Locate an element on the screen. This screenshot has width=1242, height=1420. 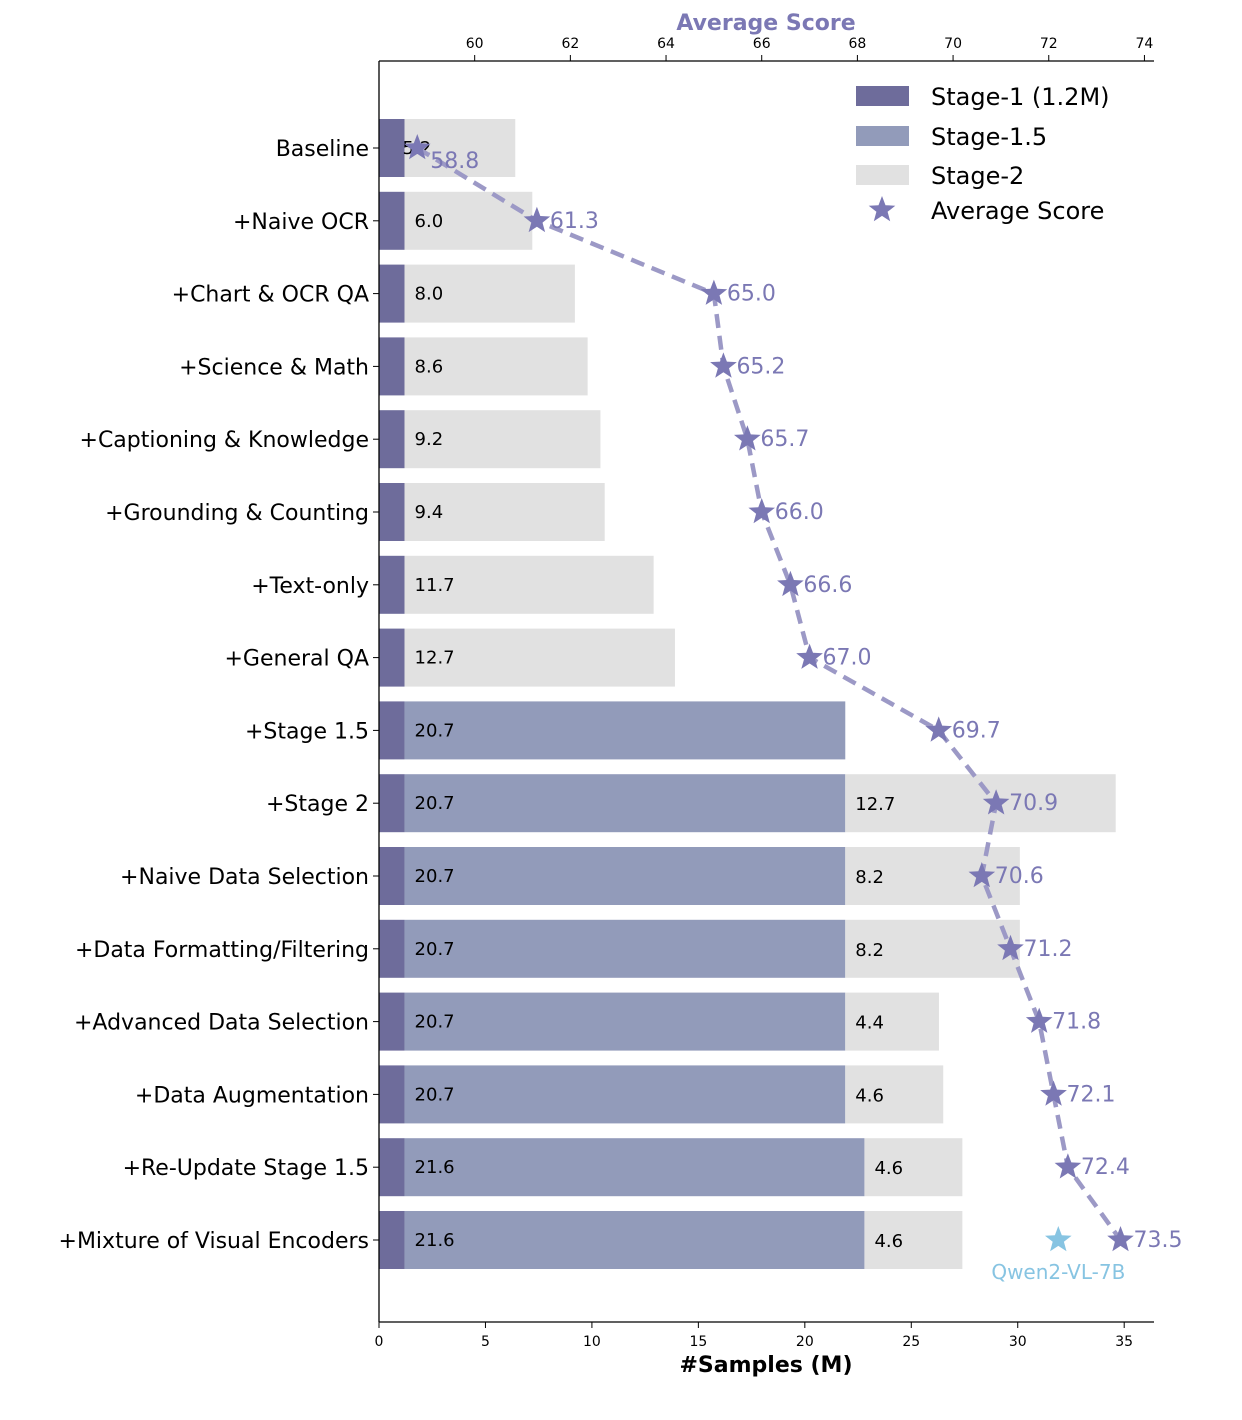
bar-value-label: 6.0 is located at coordinates (429, 221).